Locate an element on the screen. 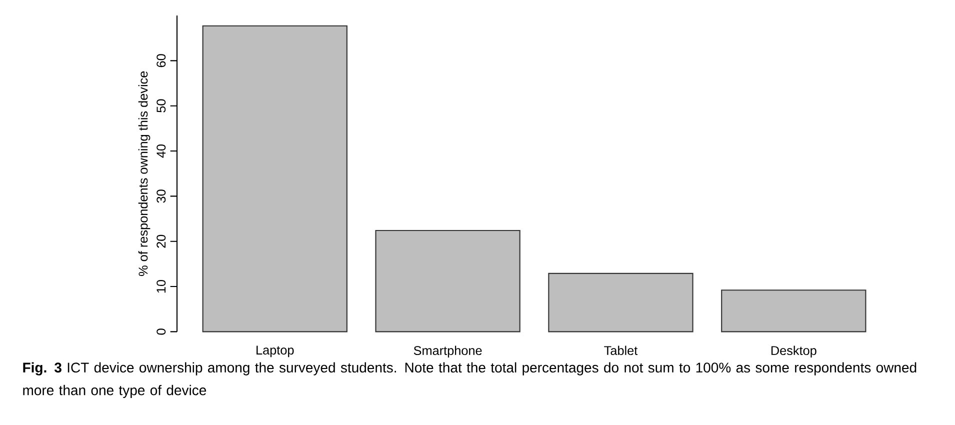 This screenshot has width=955, height=425. y-tick-label: 20 is located at coordinates (161, 241).